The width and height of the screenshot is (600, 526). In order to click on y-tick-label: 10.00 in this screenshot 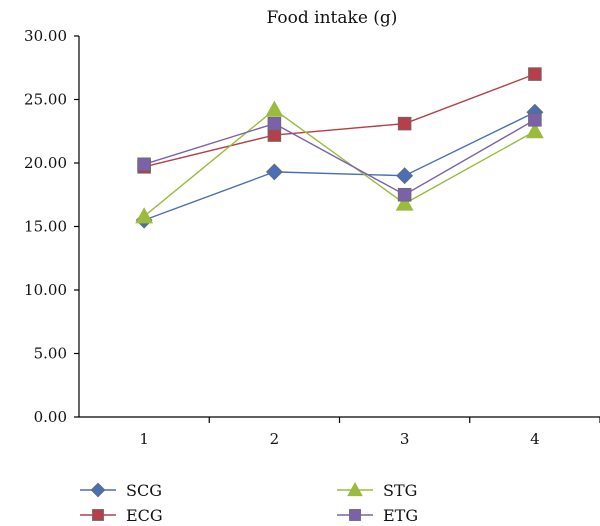, I will do `click(45, 290)`.